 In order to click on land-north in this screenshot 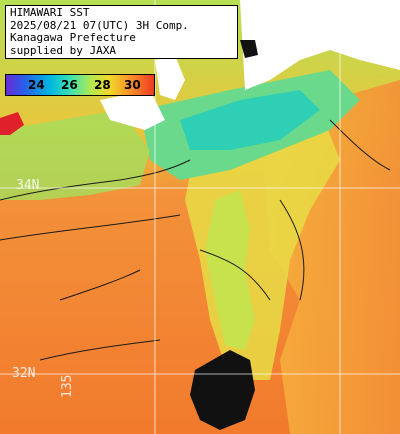, I will do `click(320, 45)`.